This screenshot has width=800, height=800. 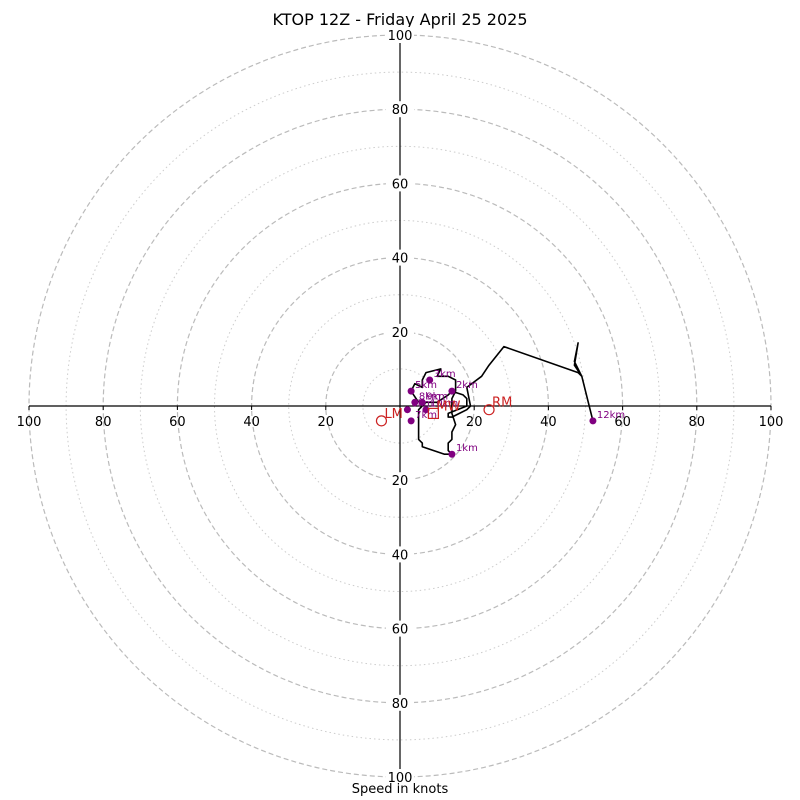 What do you see at coordinates (400, 19) in the screenshot?
I see `chart-title: KTOP 12Z - Friday April 25 2025` at bounding box center [400, 19].